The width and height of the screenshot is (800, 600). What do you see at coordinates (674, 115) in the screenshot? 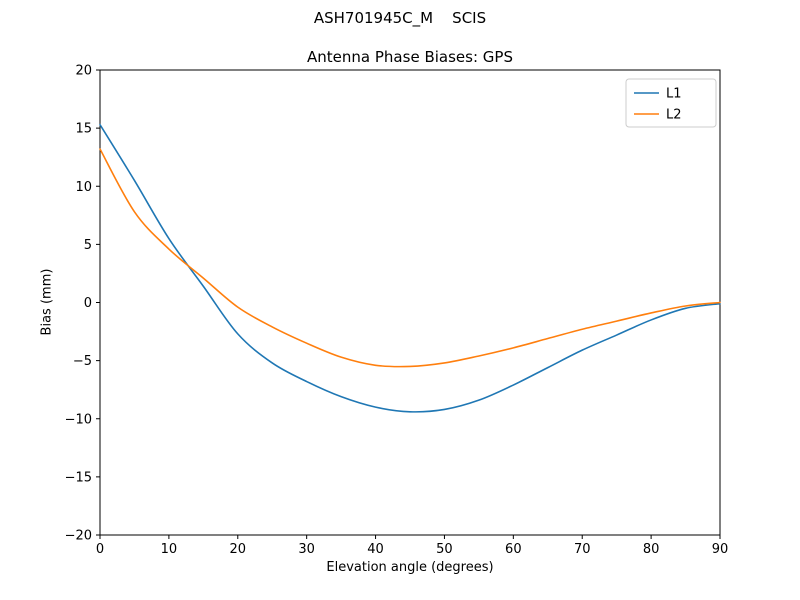
I see `legend-label-l2: L2` at bounding box center [674, 115].